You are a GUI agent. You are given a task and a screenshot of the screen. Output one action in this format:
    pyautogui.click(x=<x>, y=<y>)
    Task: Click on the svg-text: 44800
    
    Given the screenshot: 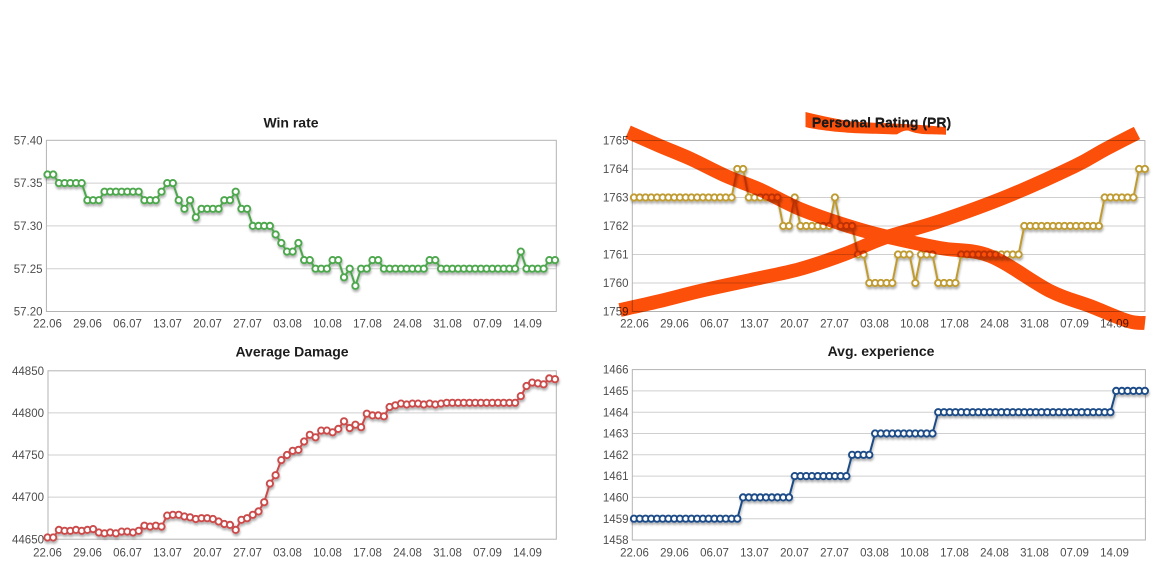 What is the action you would take?
    pyautogui.click(x=28, y=414)
    